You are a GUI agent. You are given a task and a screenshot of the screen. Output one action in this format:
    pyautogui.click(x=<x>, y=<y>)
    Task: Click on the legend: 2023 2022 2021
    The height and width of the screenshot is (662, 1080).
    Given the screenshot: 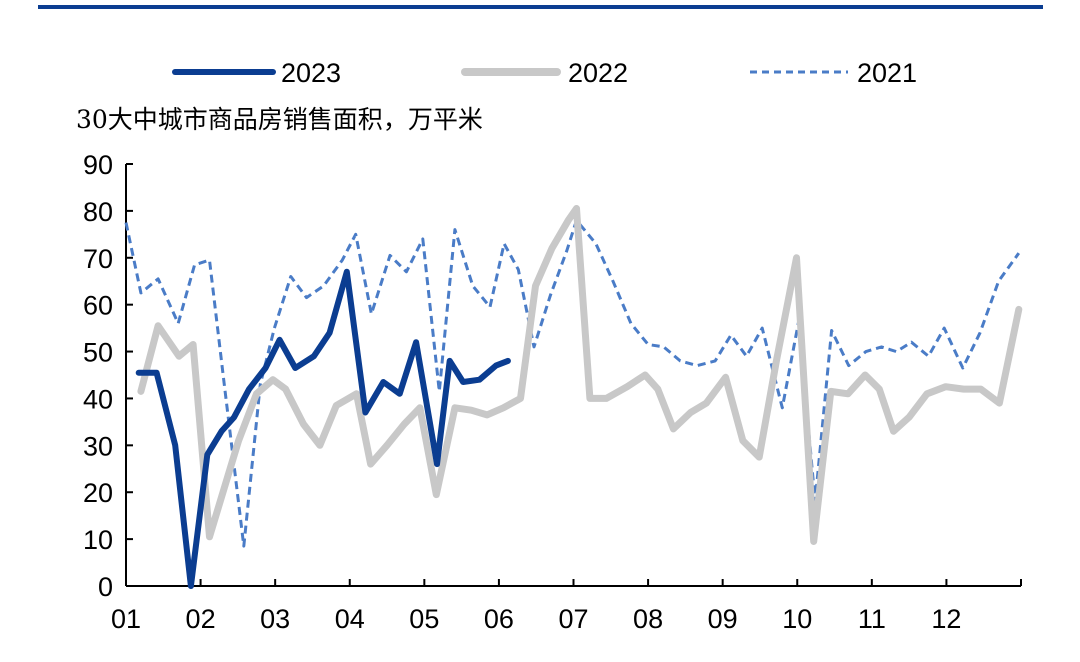 What is the action you would take?
    pyautogui.click(x=544, y=73)
    